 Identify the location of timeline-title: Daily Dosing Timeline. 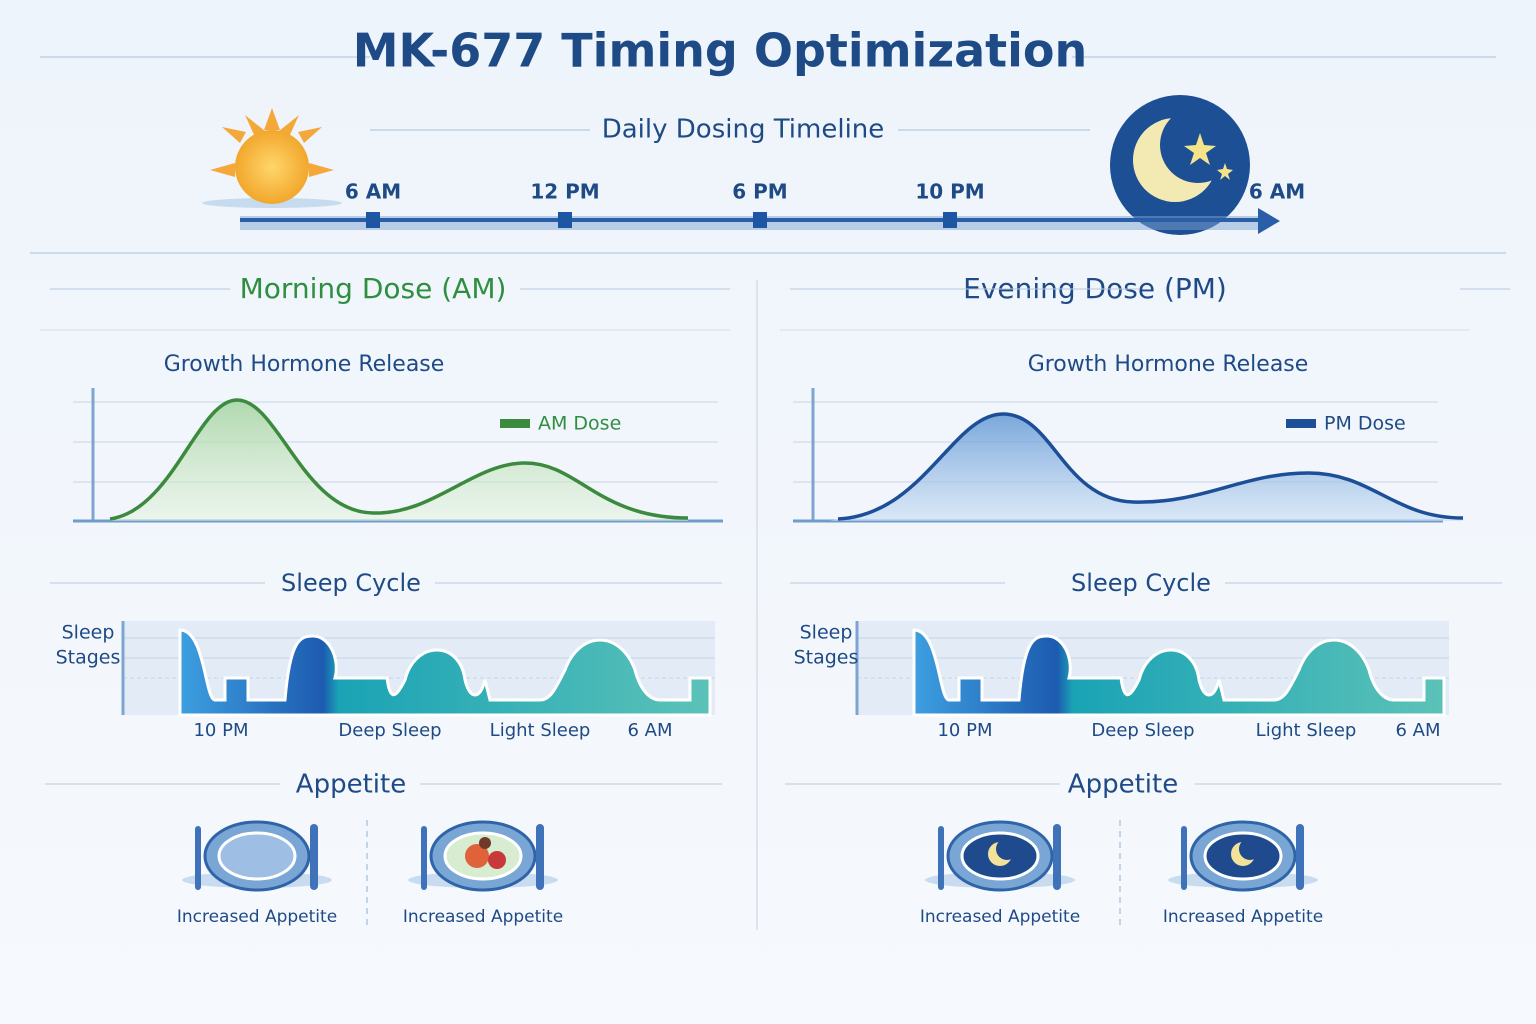
(743, 130).